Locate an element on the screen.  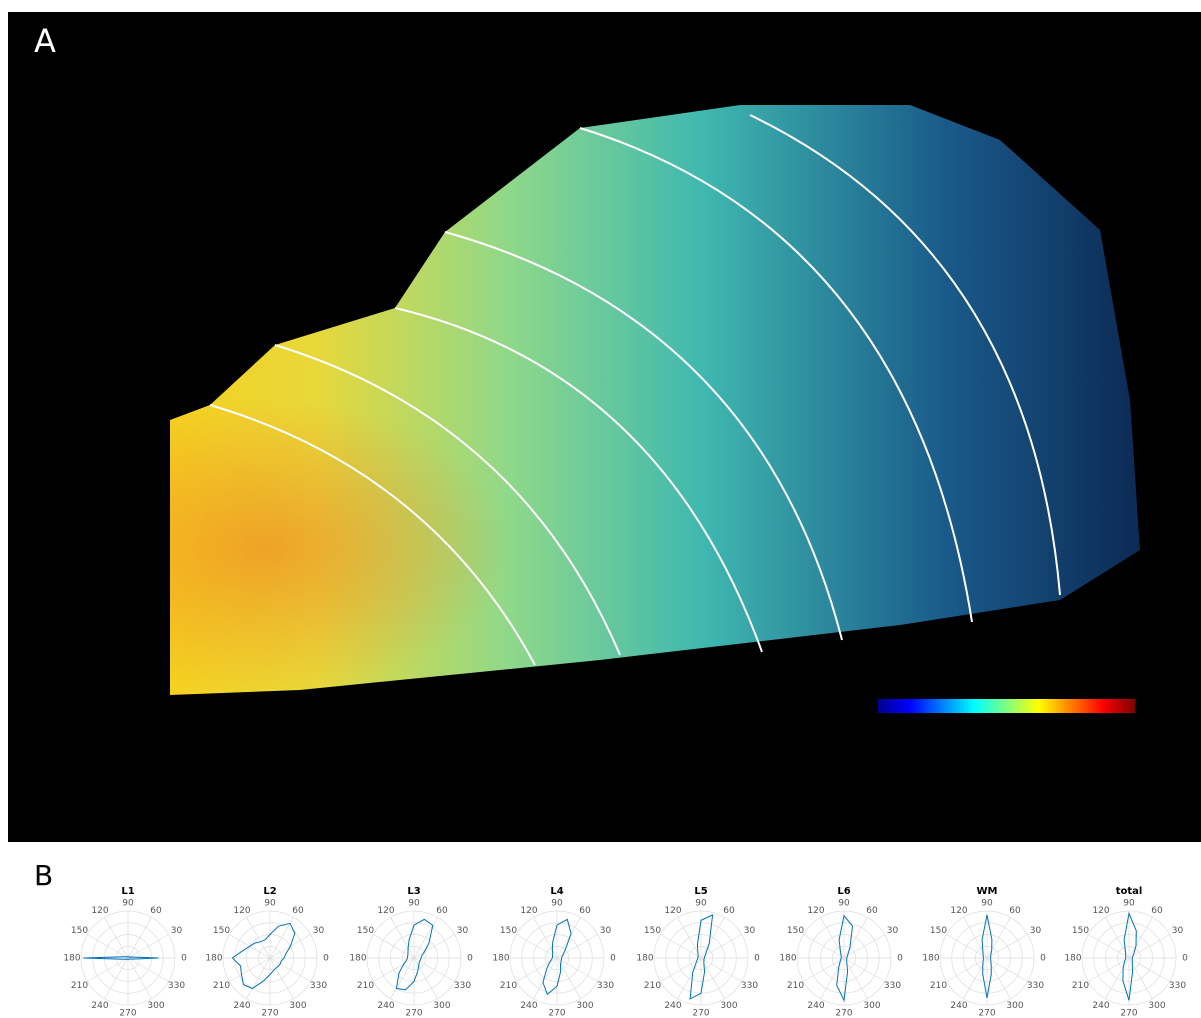
plot-title: WM is located at coordinates (987, 891).